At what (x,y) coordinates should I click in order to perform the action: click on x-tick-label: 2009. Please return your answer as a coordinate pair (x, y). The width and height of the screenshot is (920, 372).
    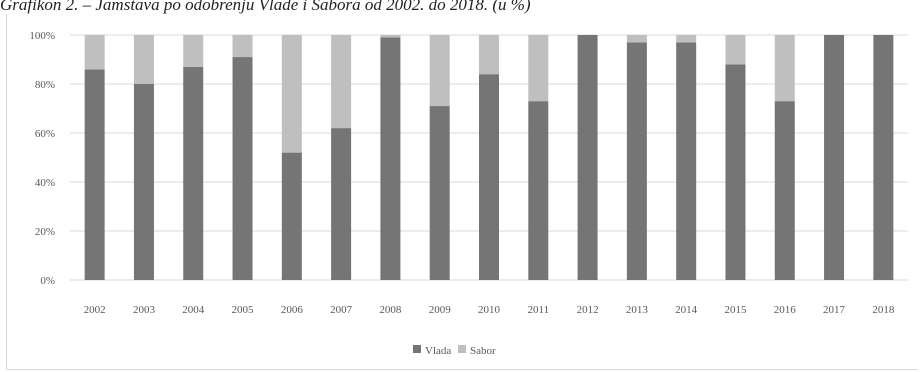
    Looking at the image, I should click on (440, 310).